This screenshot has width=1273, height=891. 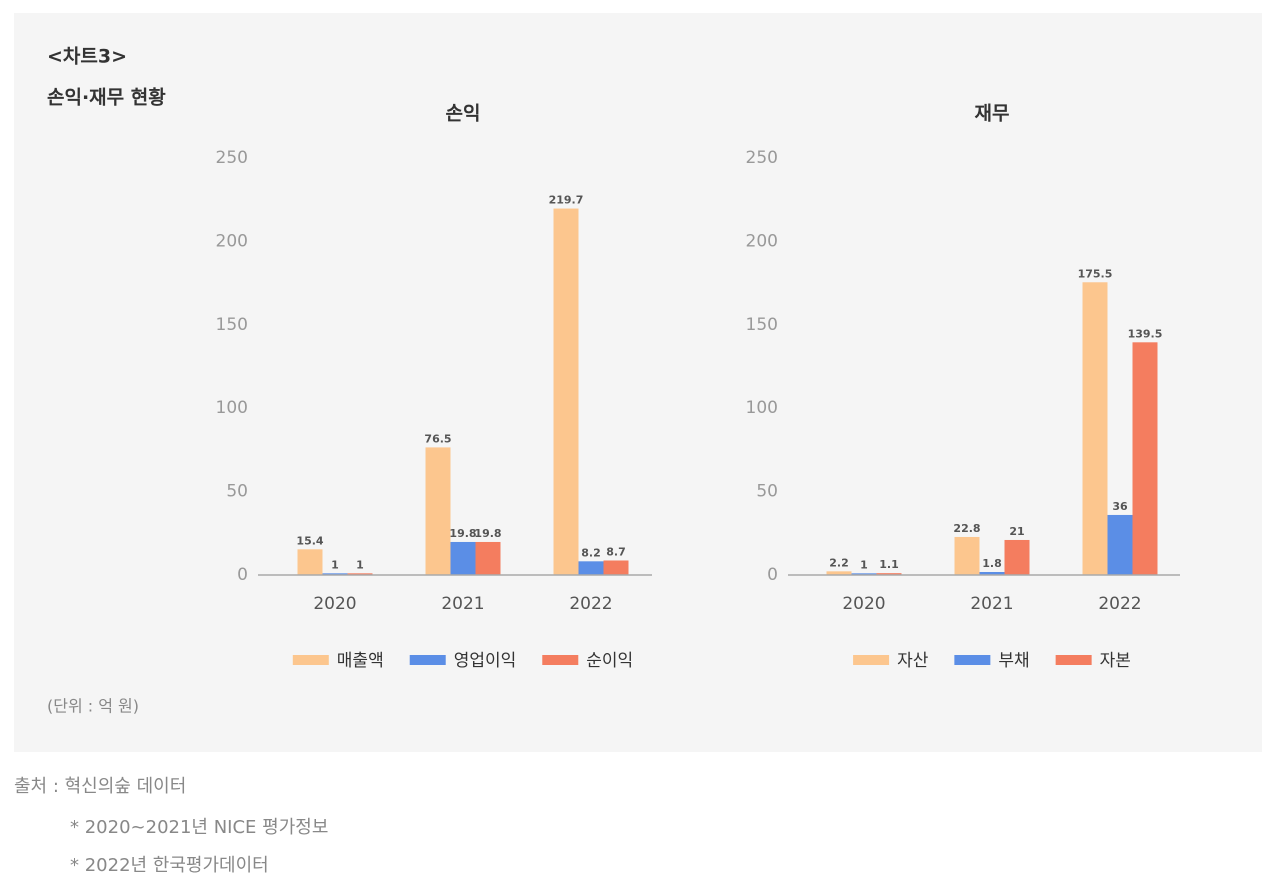 What do you see at coordinates (616, 551) in the screenshot?
I see `data-label: 8.7` at bounding box center [616, 551].